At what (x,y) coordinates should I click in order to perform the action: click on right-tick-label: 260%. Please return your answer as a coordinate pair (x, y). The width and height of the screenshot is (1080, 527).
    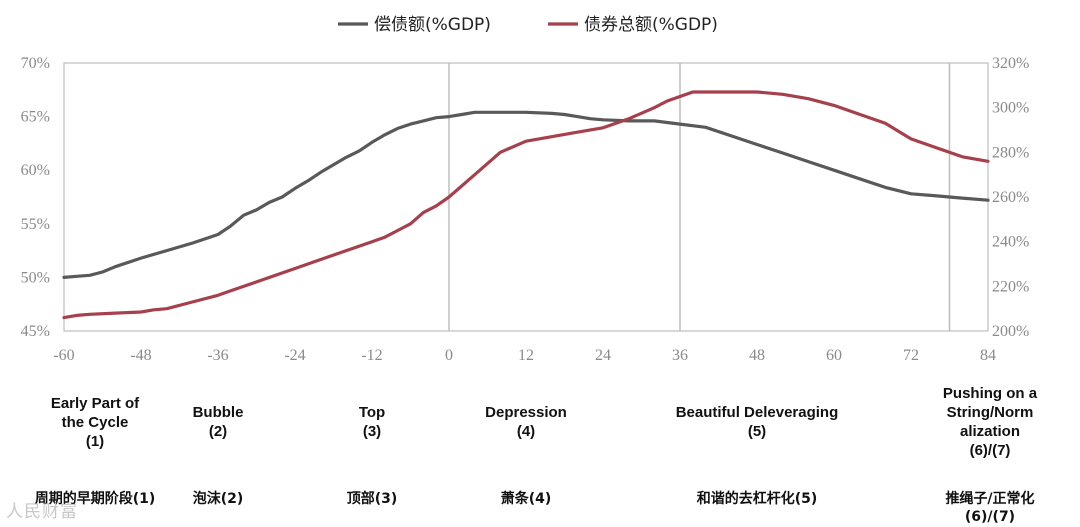
    Looking at the image, I should click on (1010, 197).